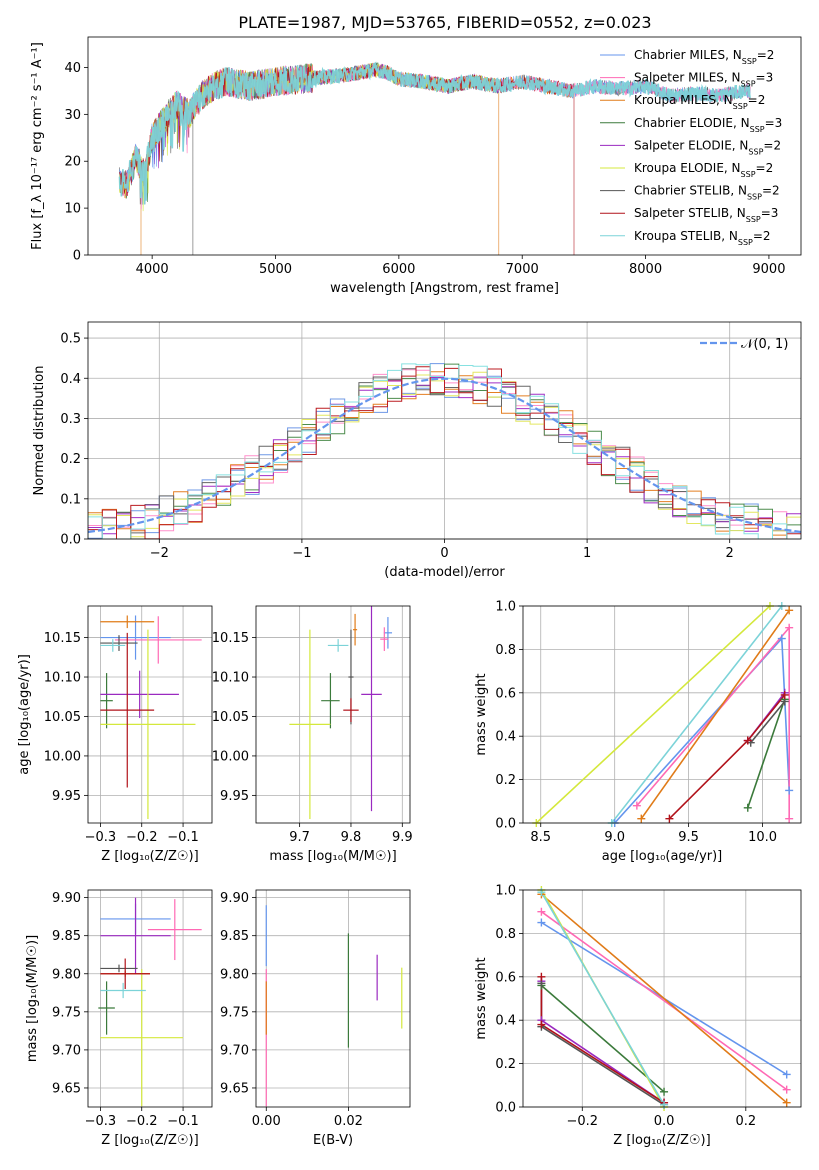 This screenshot has height=1170, width=819. Describe the element at coordinates (765, 78) in the screenshot. I see `legend-eq: =3` at that location.